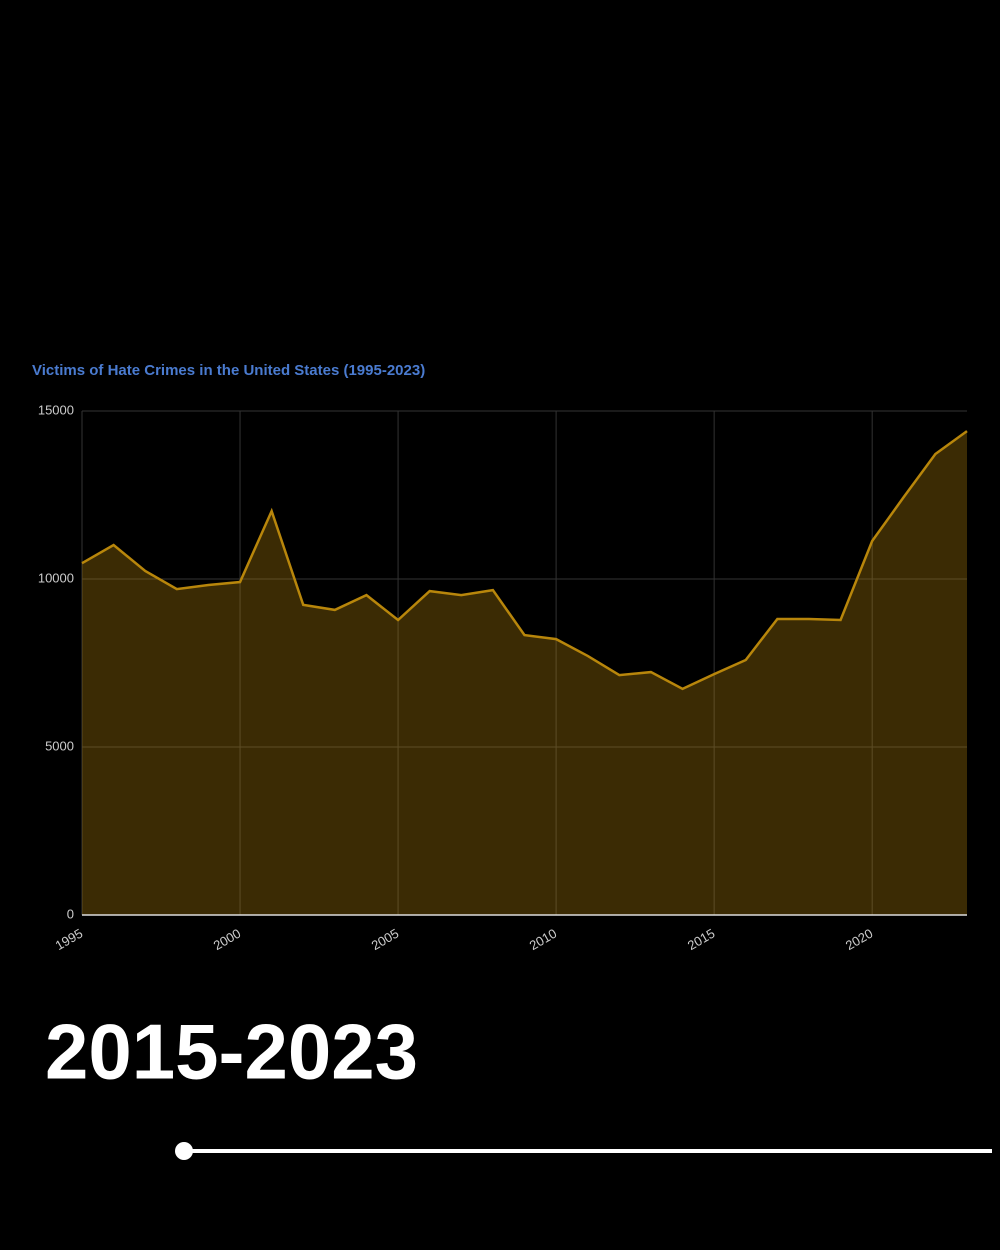  I want to click on slider-handle, so click(184, 1151).